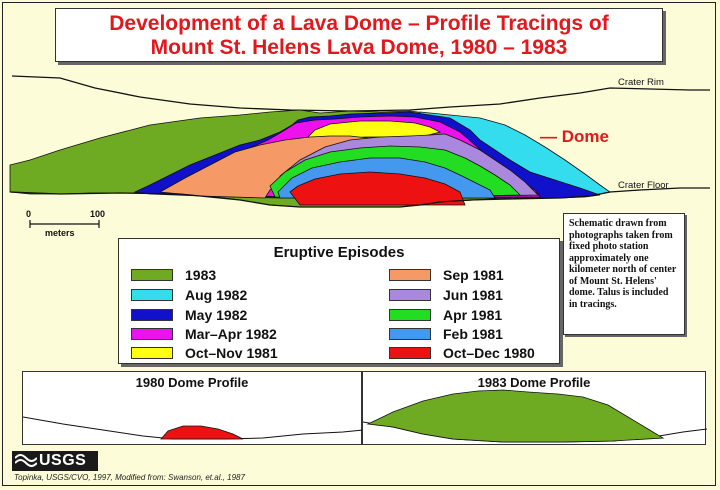  I want to click on scale-bar-end: 100, so click(97, 214).